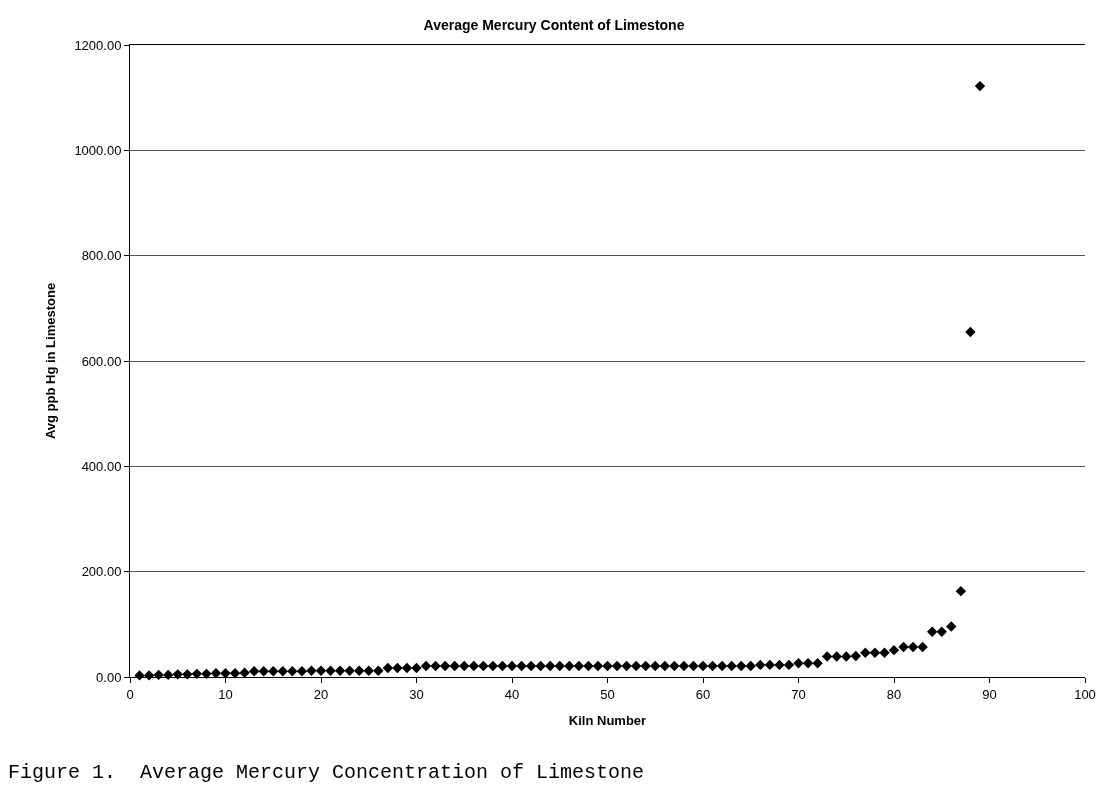 This screenshot has height=792, width=1108. What do you see at coordinates (101, 572) in the screenshot?
I see `y-tick-label: 200.00` at bounding box center [101, 572].